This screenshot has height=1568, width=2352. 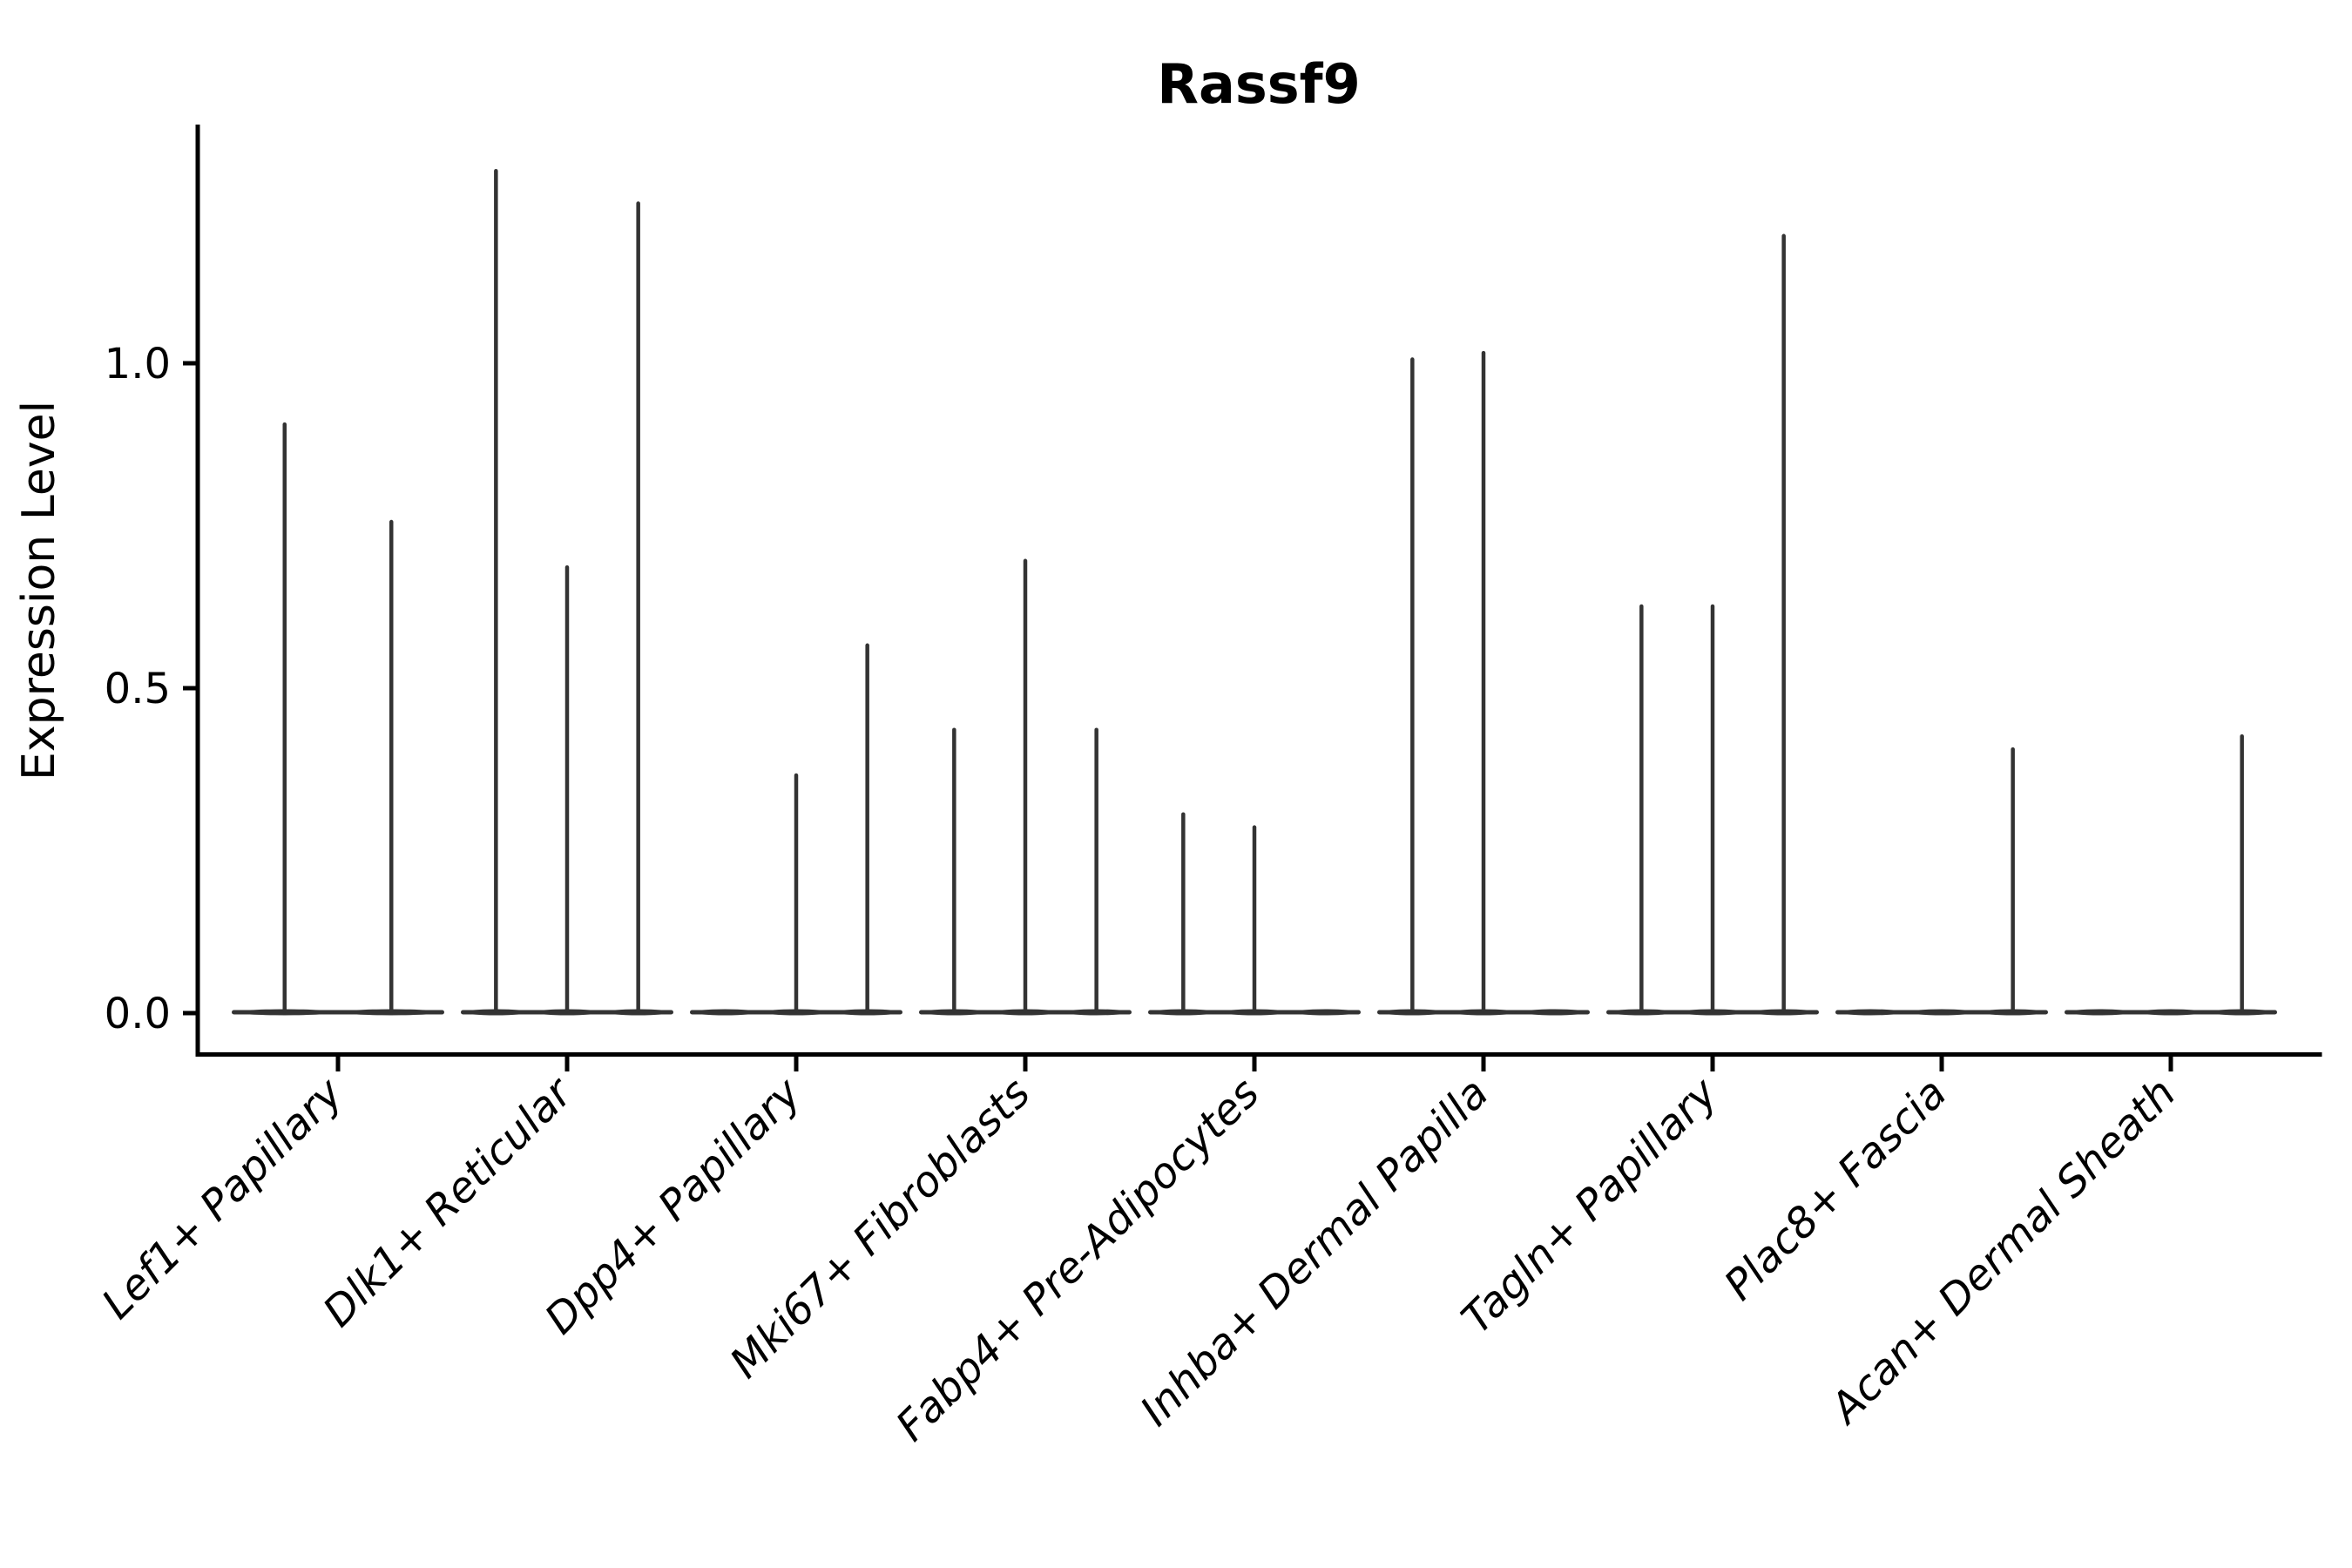 I want to click on bottom-spine, so click(x=1258, y=1054).